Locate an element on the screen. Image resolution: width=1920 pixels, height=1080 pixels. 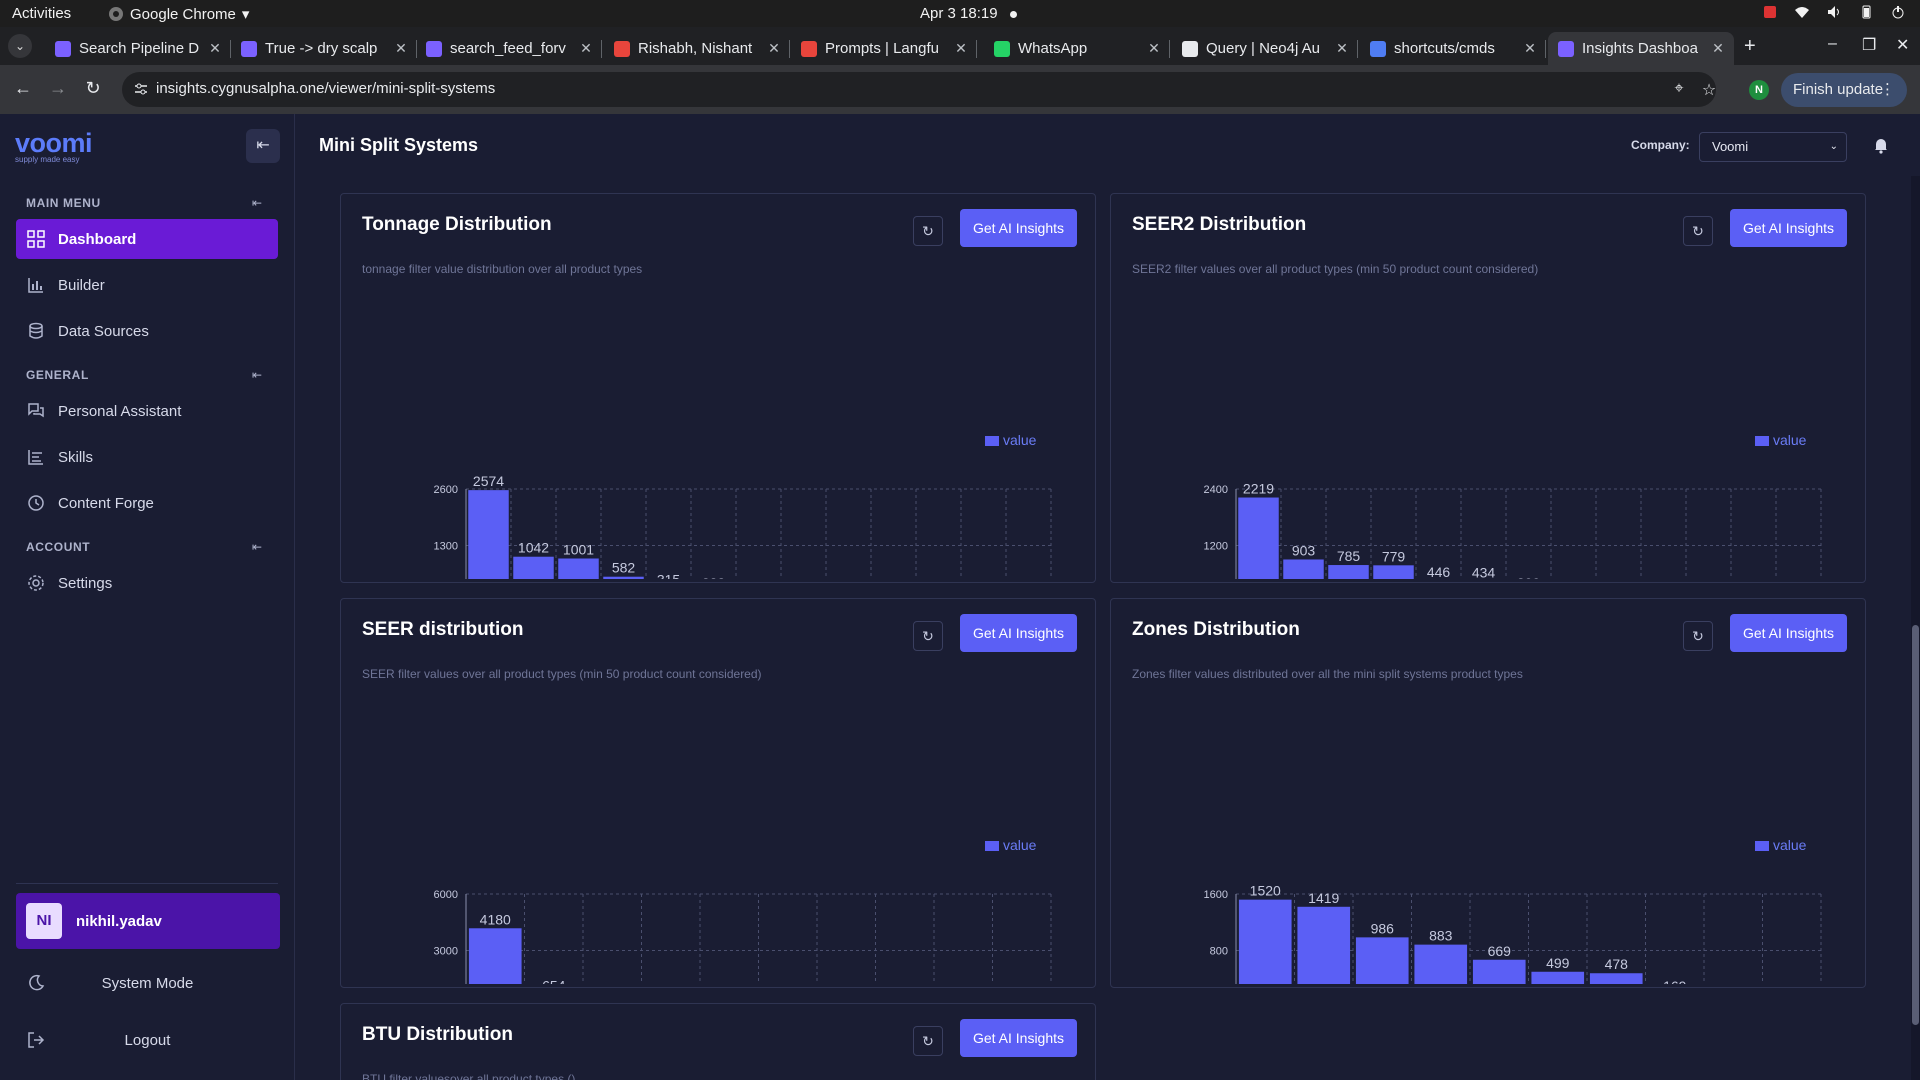
browser-tab: shortcuts/cmds ✕ is located at coordinates (1453, 48).